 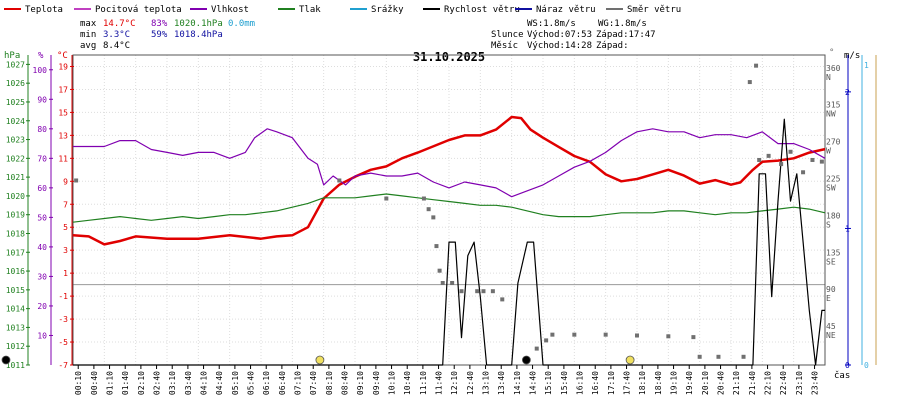 What do you see at coordinates (44, 10) in the screenshot?
I see `legend-label: Teplota` at bounding box center [44, 10].